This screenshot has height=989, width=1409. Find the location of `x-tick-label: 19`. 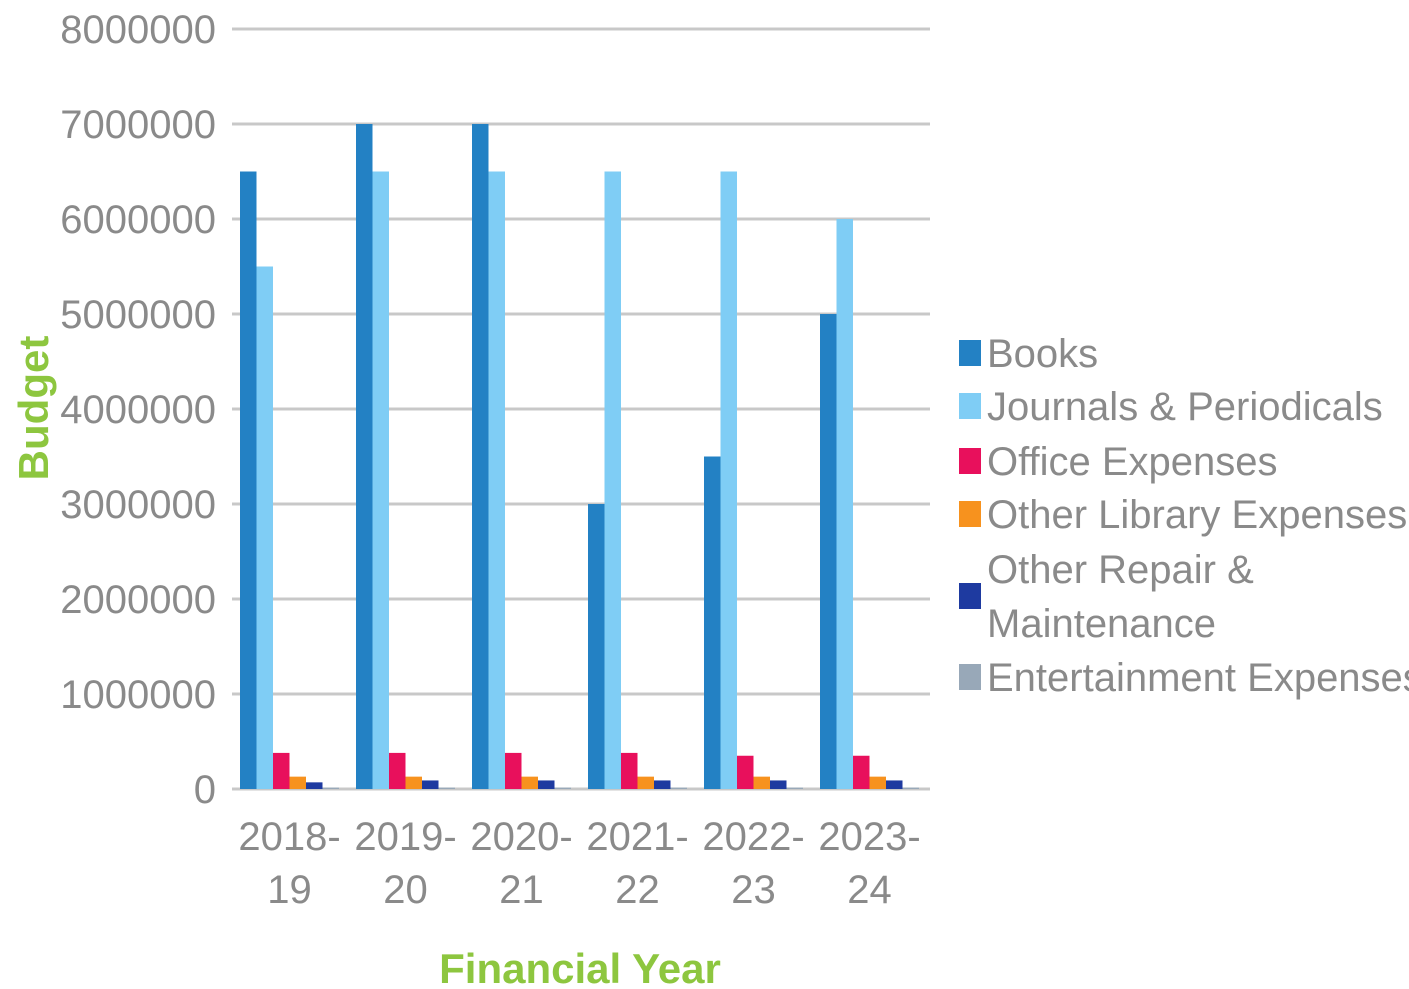

x-tick-label: 19 is located at coordinates (289, 890).